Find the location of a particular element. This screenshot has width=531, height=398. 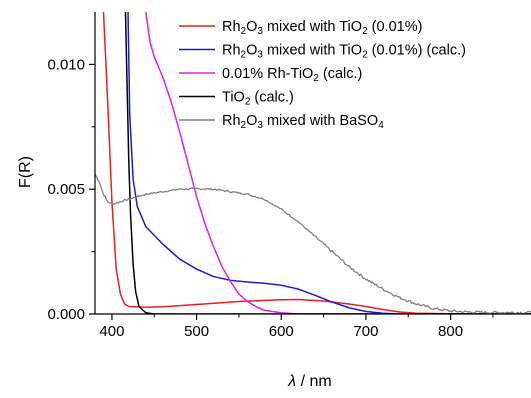

x-tick-label-700: 700 is located at coordinates (365, 331).